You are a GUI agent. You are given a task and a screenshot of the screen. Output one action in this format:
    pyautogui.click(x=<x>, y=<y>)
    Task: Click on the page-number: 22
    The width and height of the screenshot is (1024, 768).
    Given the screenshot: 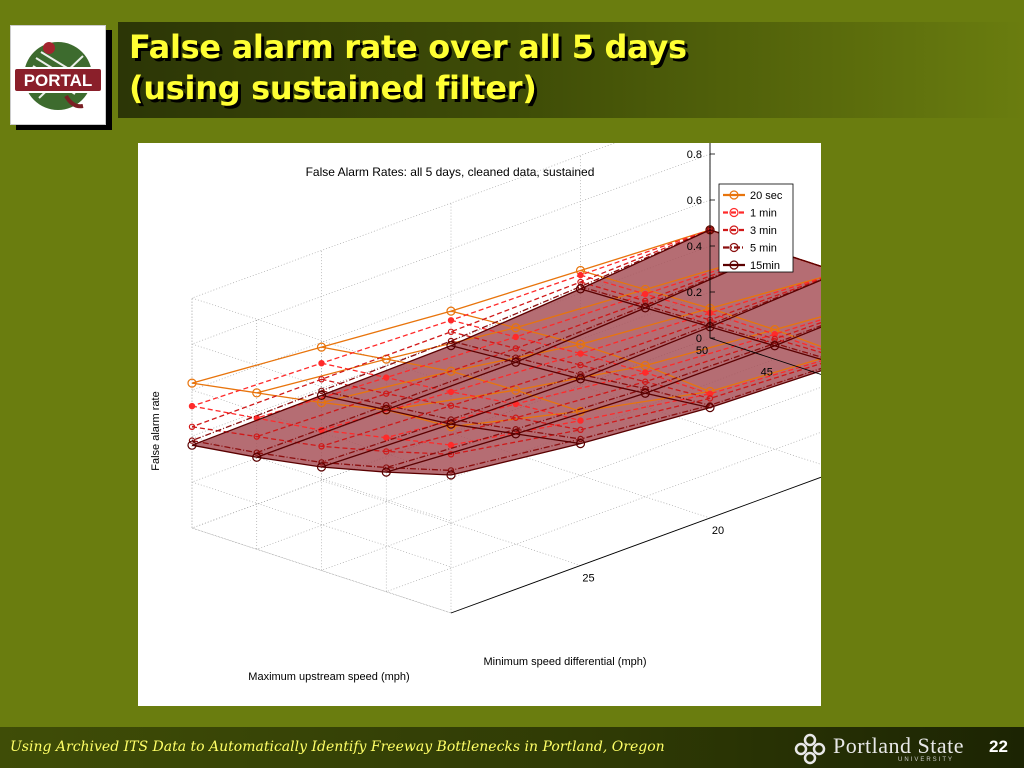 What is the action you would take?
    pyautogui.click(x=998, y=746)
    